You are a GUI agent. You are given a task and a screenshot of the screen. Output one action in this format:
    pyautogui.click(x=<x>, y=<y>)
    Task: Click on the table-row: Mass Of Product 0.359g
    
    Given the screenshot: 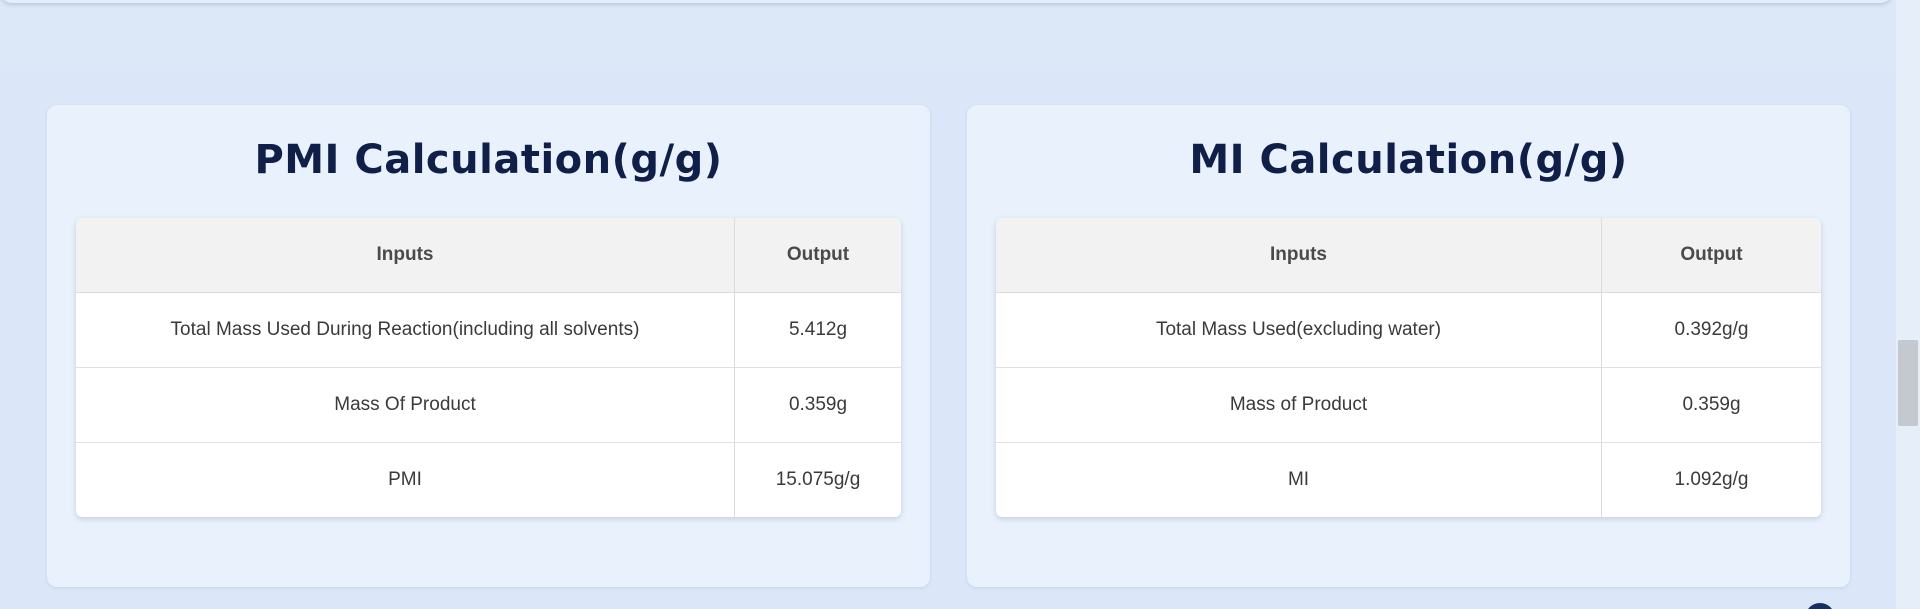 What is the action you would take?
    pyautogui.click(x=488, y=405)
    